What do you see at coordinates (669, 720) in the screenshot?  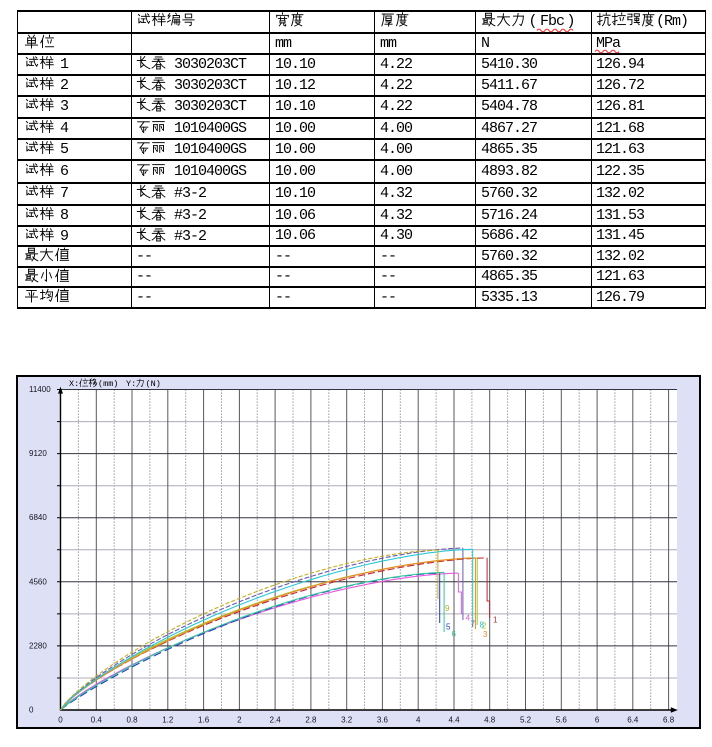 I see `svg-text: 6.8` at bounding box center [669, 720].